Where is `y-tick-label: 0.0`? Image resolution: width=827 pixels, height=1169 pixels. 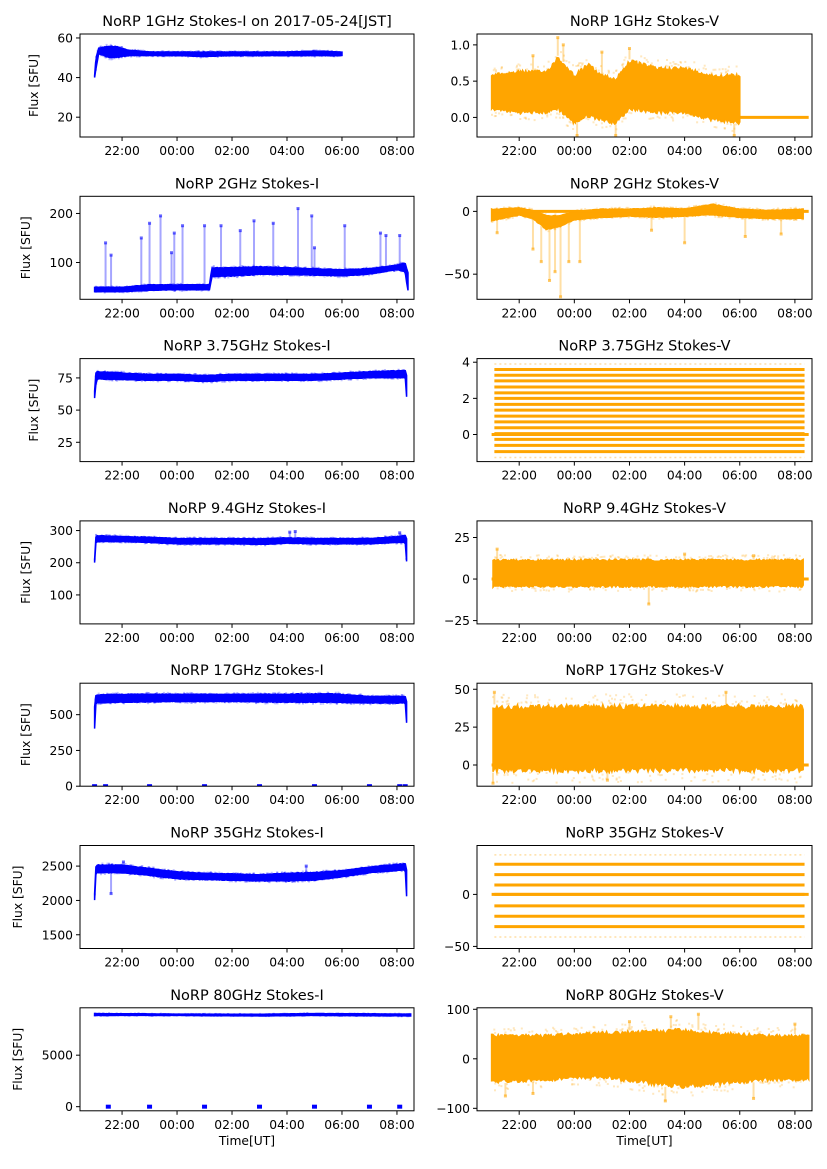
y-tick-label: 0.0 is located at coordinates (460, 118).